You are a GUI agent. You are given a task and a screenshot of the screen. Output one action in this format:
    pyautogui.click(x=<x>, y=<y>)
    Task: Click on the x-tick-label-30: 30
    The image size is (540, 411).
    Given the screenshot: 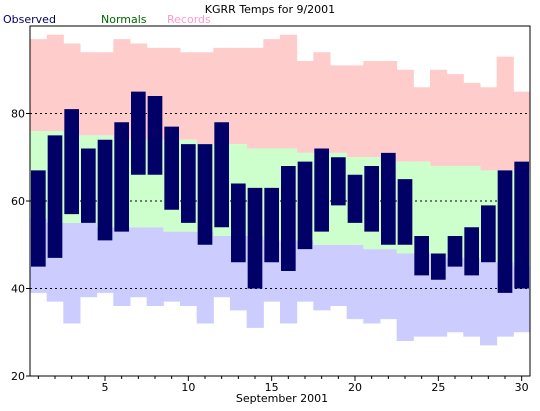 What is the action you would take?
    pyautogui.click(x=522, y=387)
    